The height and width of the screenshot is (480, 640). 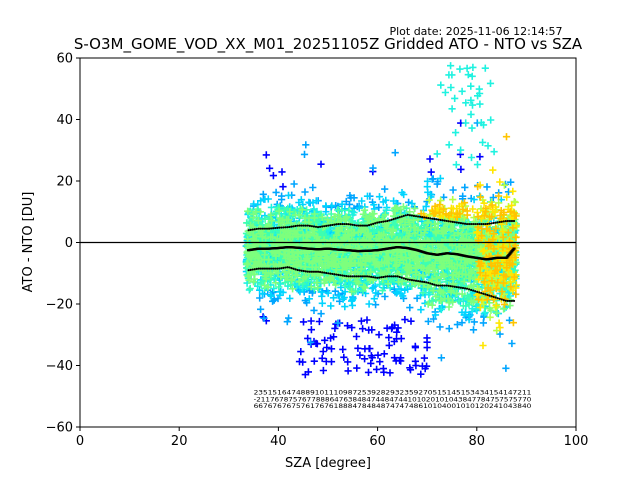 I want to click on statistic-curves, so click(x=381, y=258).